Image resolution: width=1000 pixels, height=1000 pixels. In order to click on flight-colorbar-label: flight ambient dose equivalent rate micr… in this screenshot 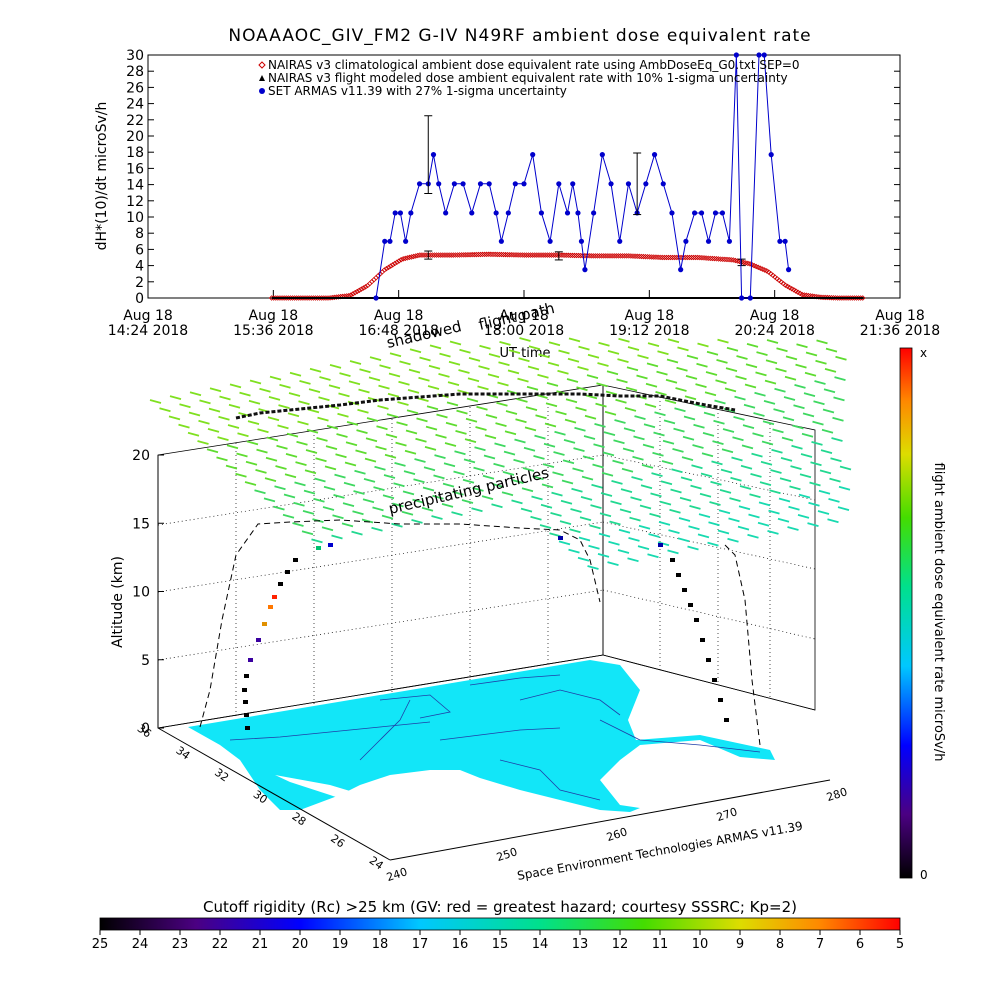, I will do `click(938, 612)`.